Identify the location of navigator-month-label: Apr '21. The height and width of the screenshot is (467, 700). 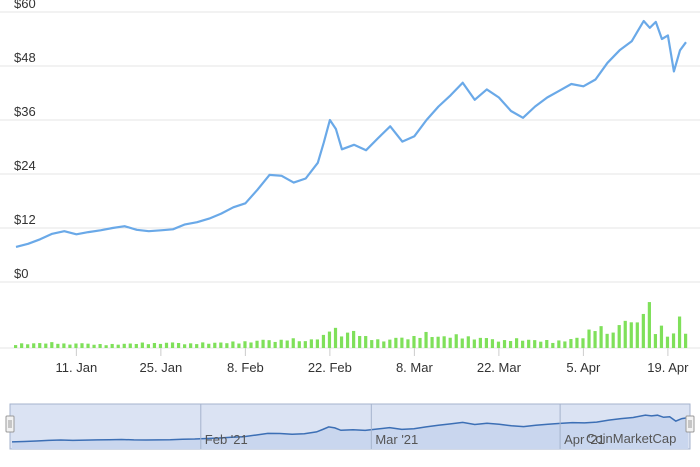
(584, 439).